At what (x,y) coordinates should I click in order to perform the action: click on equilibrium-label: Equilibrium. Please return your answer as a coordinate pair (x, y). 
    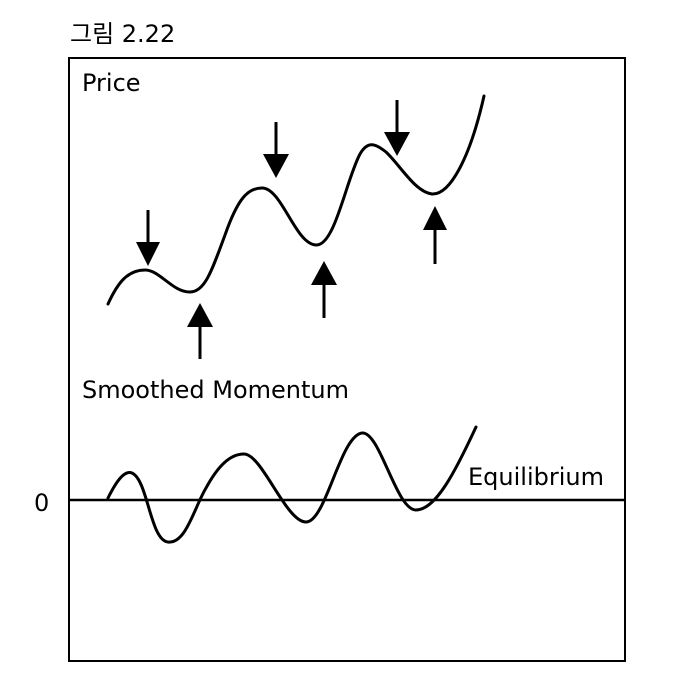
    Looking at the image, I should click on (536, 477).